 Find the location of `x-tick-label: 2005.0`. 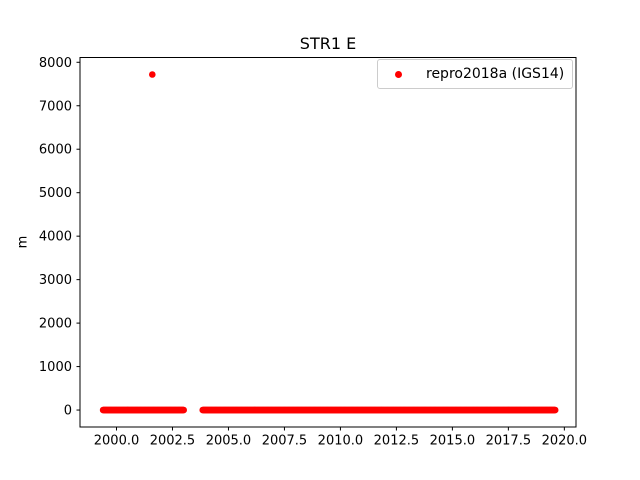

x-tick-label: 2005.0 is located at coordinates (229, 441).